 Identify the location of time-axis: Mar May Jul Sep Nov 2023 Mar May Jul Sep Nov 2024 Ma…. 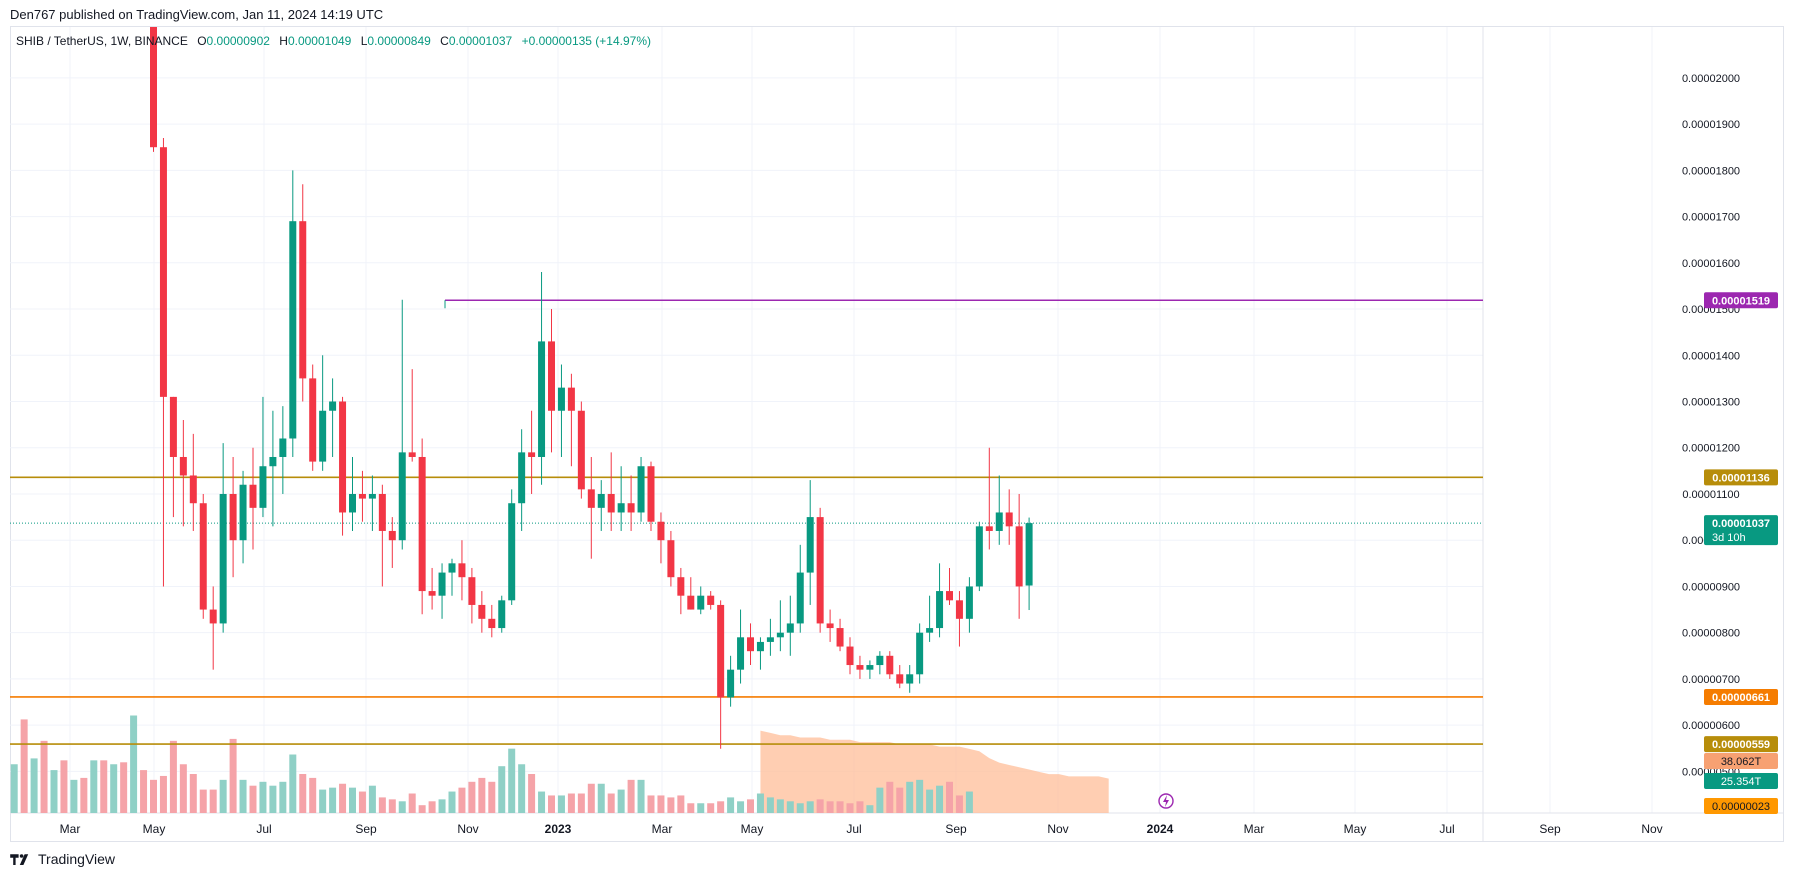
(861, 829).